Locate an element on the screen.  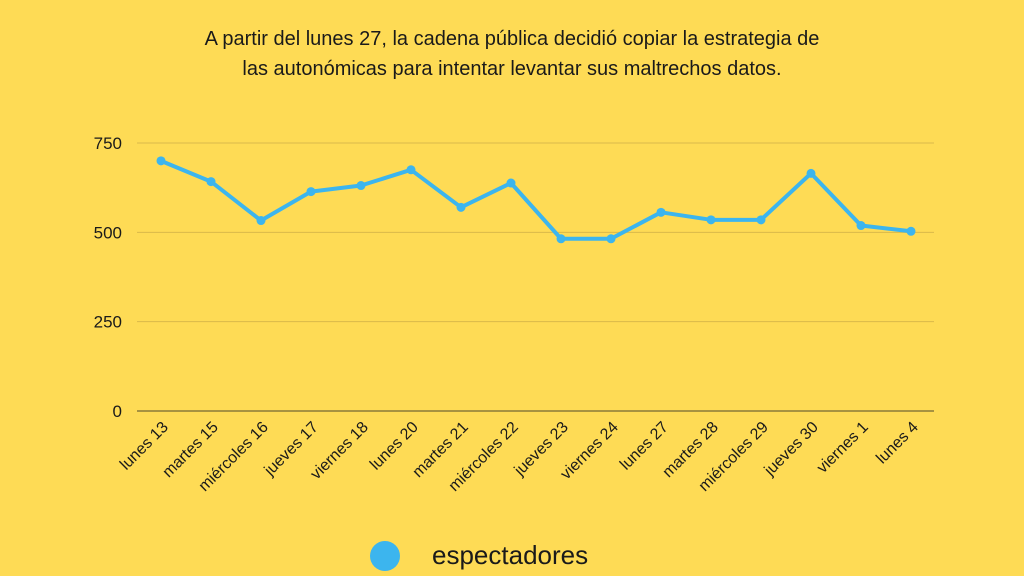
x-tick-label: viernes 1 is located at coordinates (843, 448).